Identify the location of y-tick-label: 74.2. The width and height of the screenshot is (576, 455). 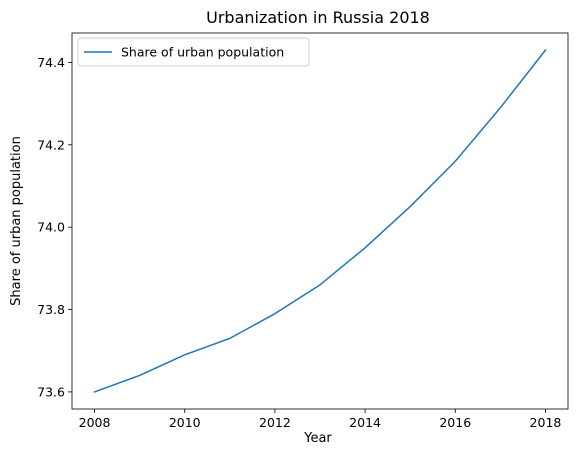
(51, 144).